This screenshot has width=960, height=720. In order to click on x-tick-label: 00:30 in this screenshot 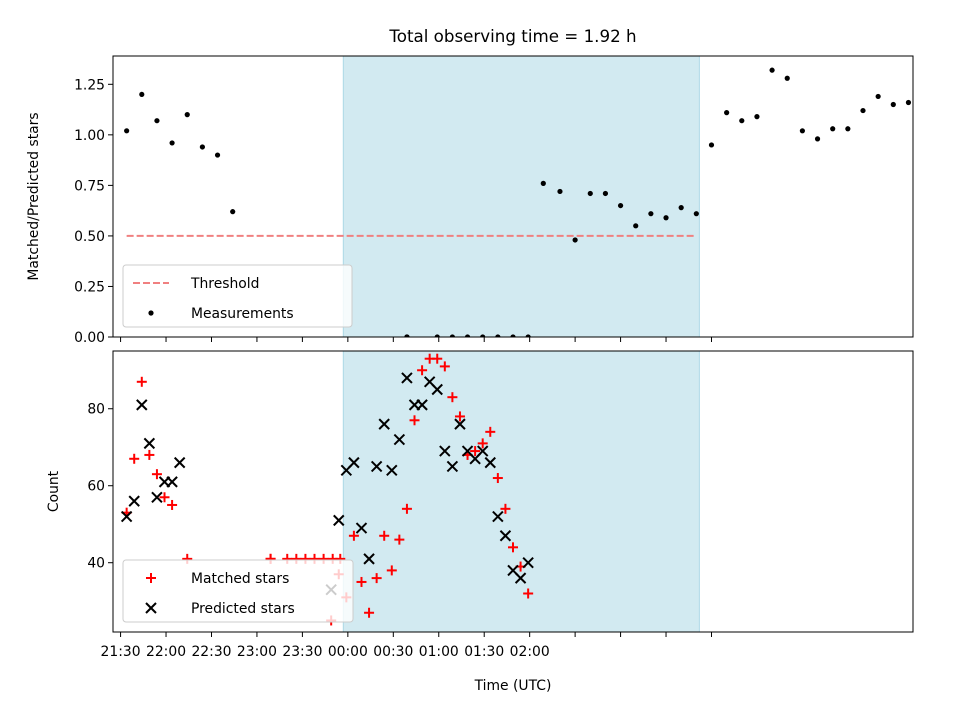, I will do `click(393, 652)`.